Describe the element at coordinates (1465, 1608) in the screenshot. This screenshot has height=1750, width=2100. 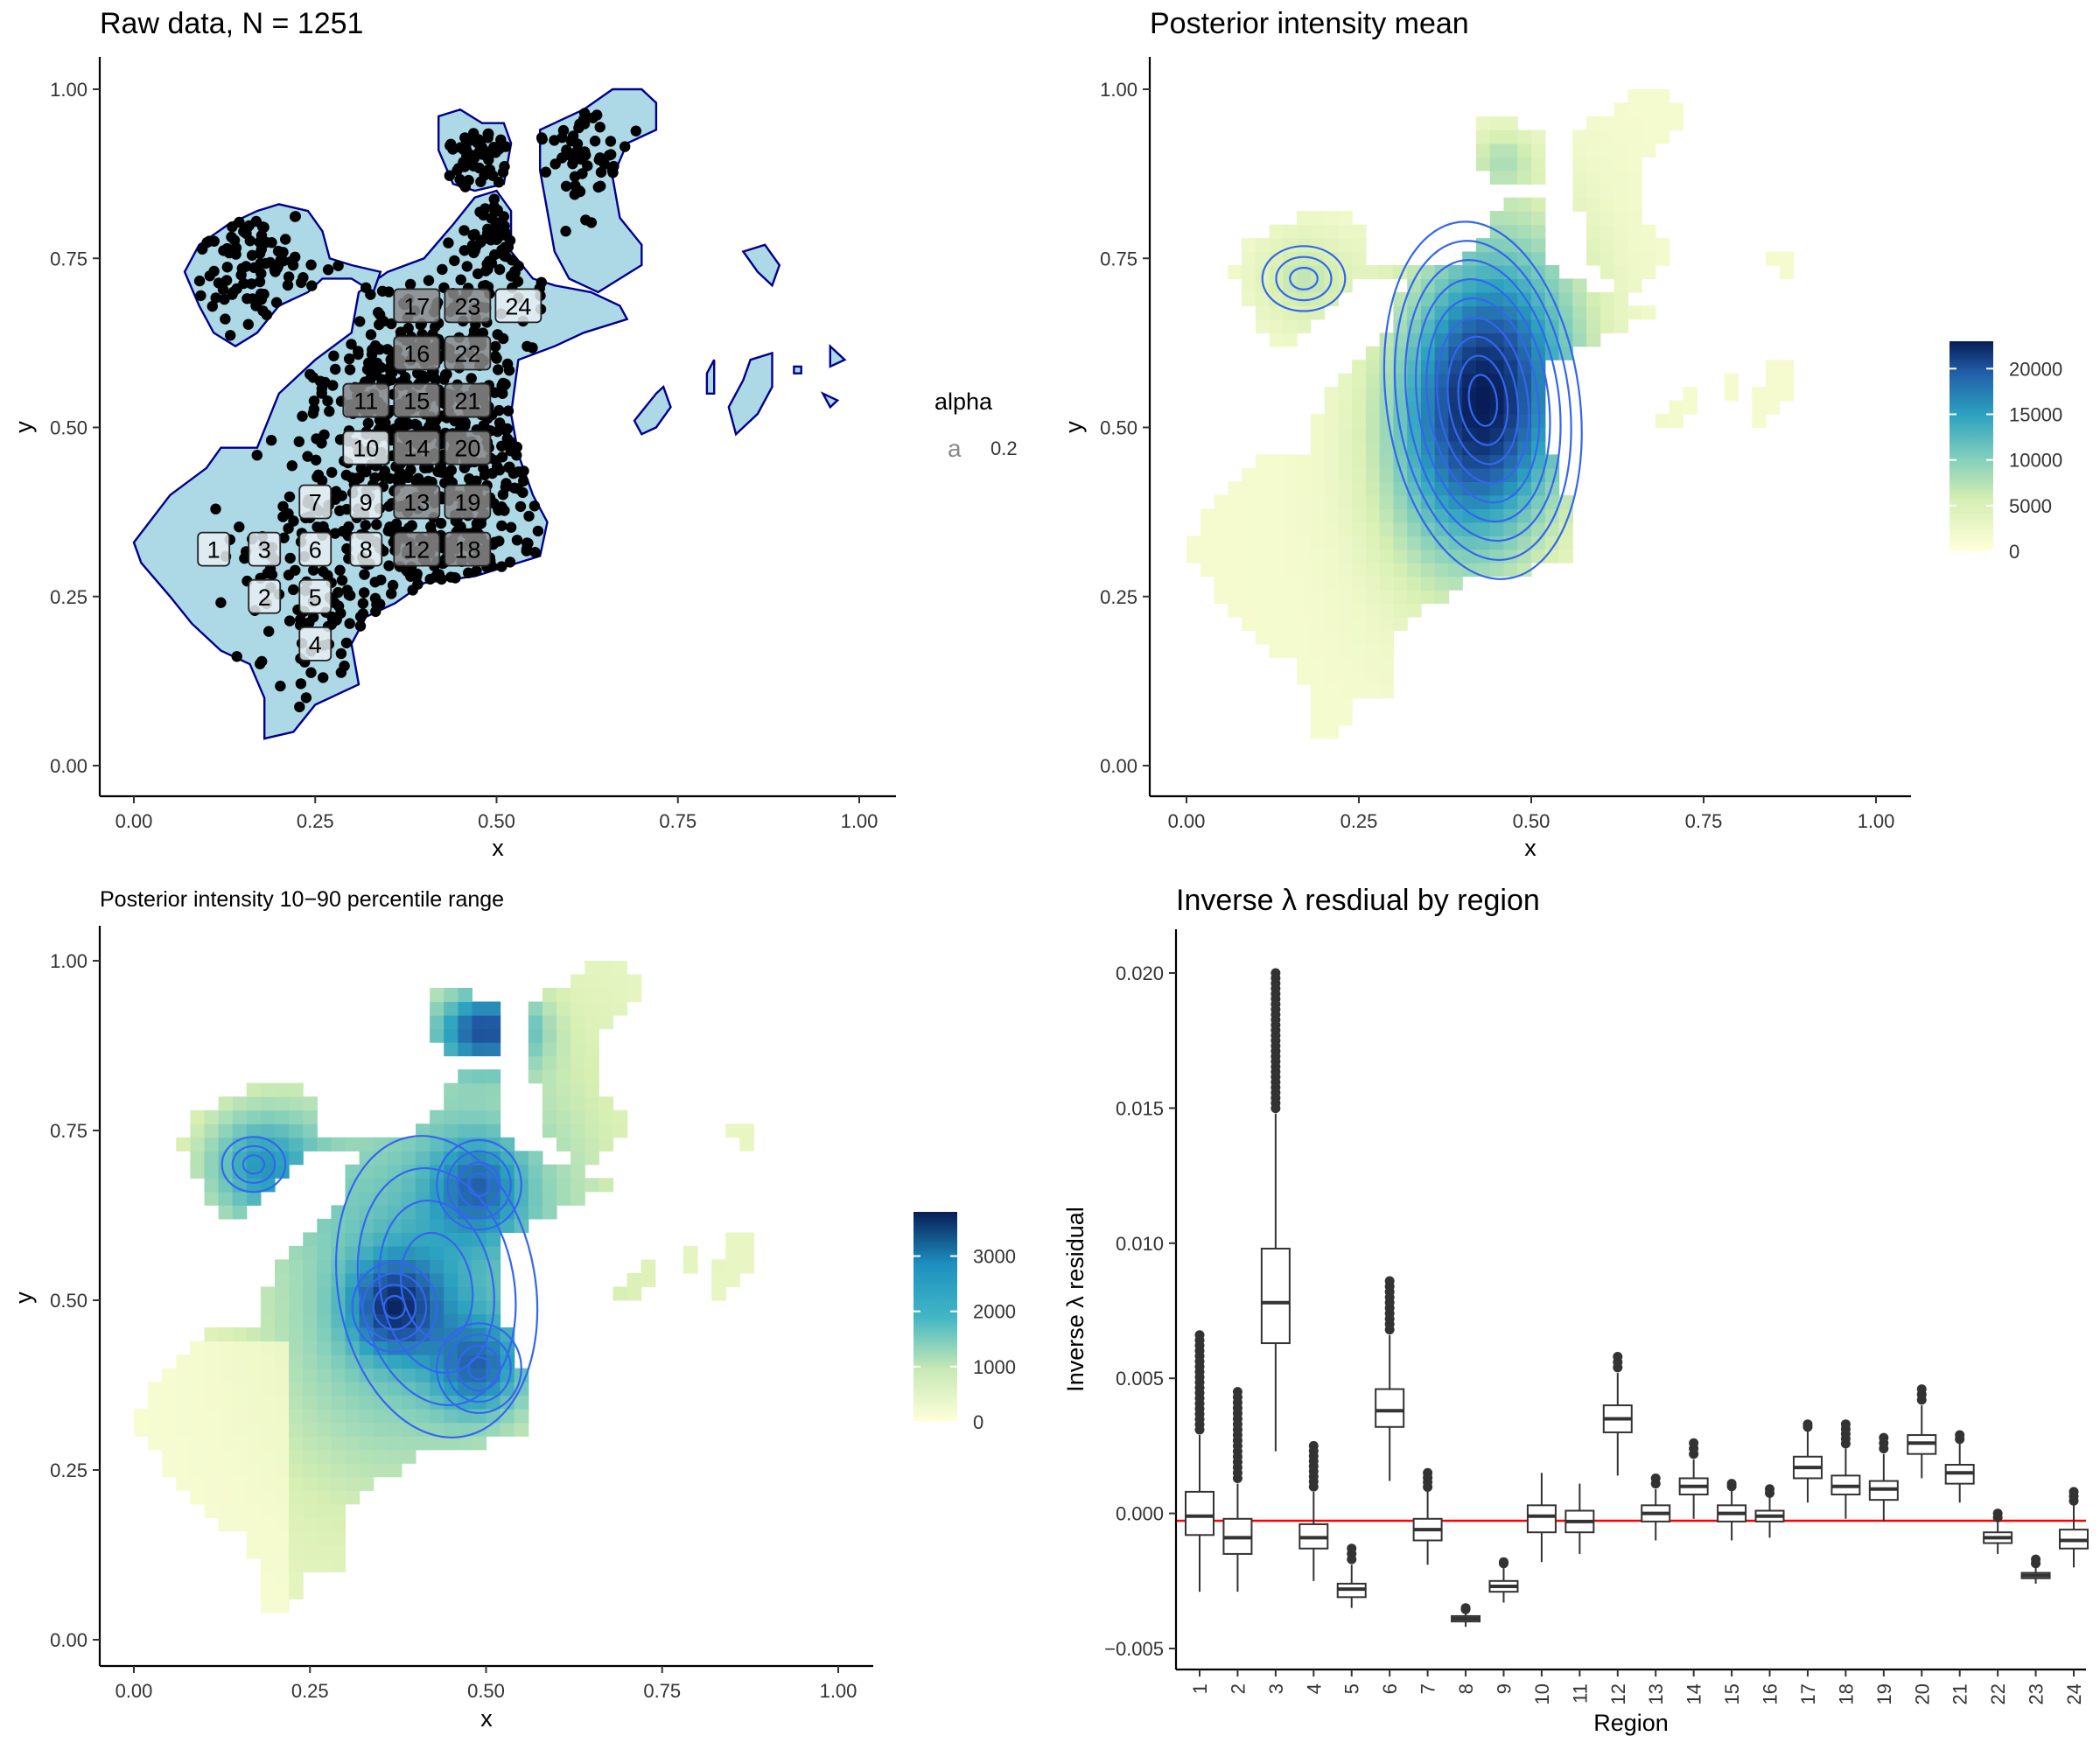
I see `outlier-point` at that location.